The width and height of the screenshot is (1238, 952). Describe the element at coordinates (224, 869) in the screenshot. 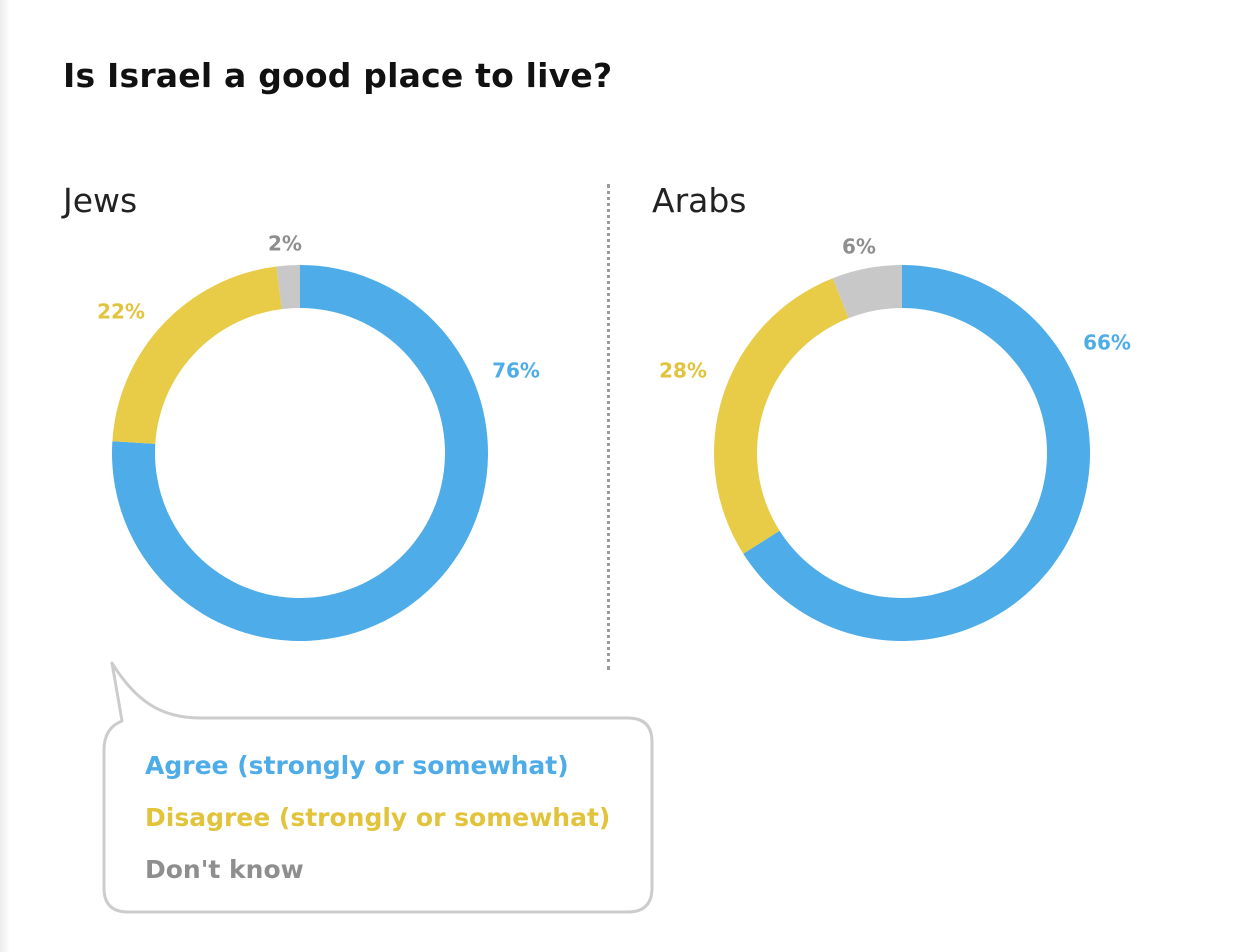

I see `legend-item-dont-know: Don't know` at that location.